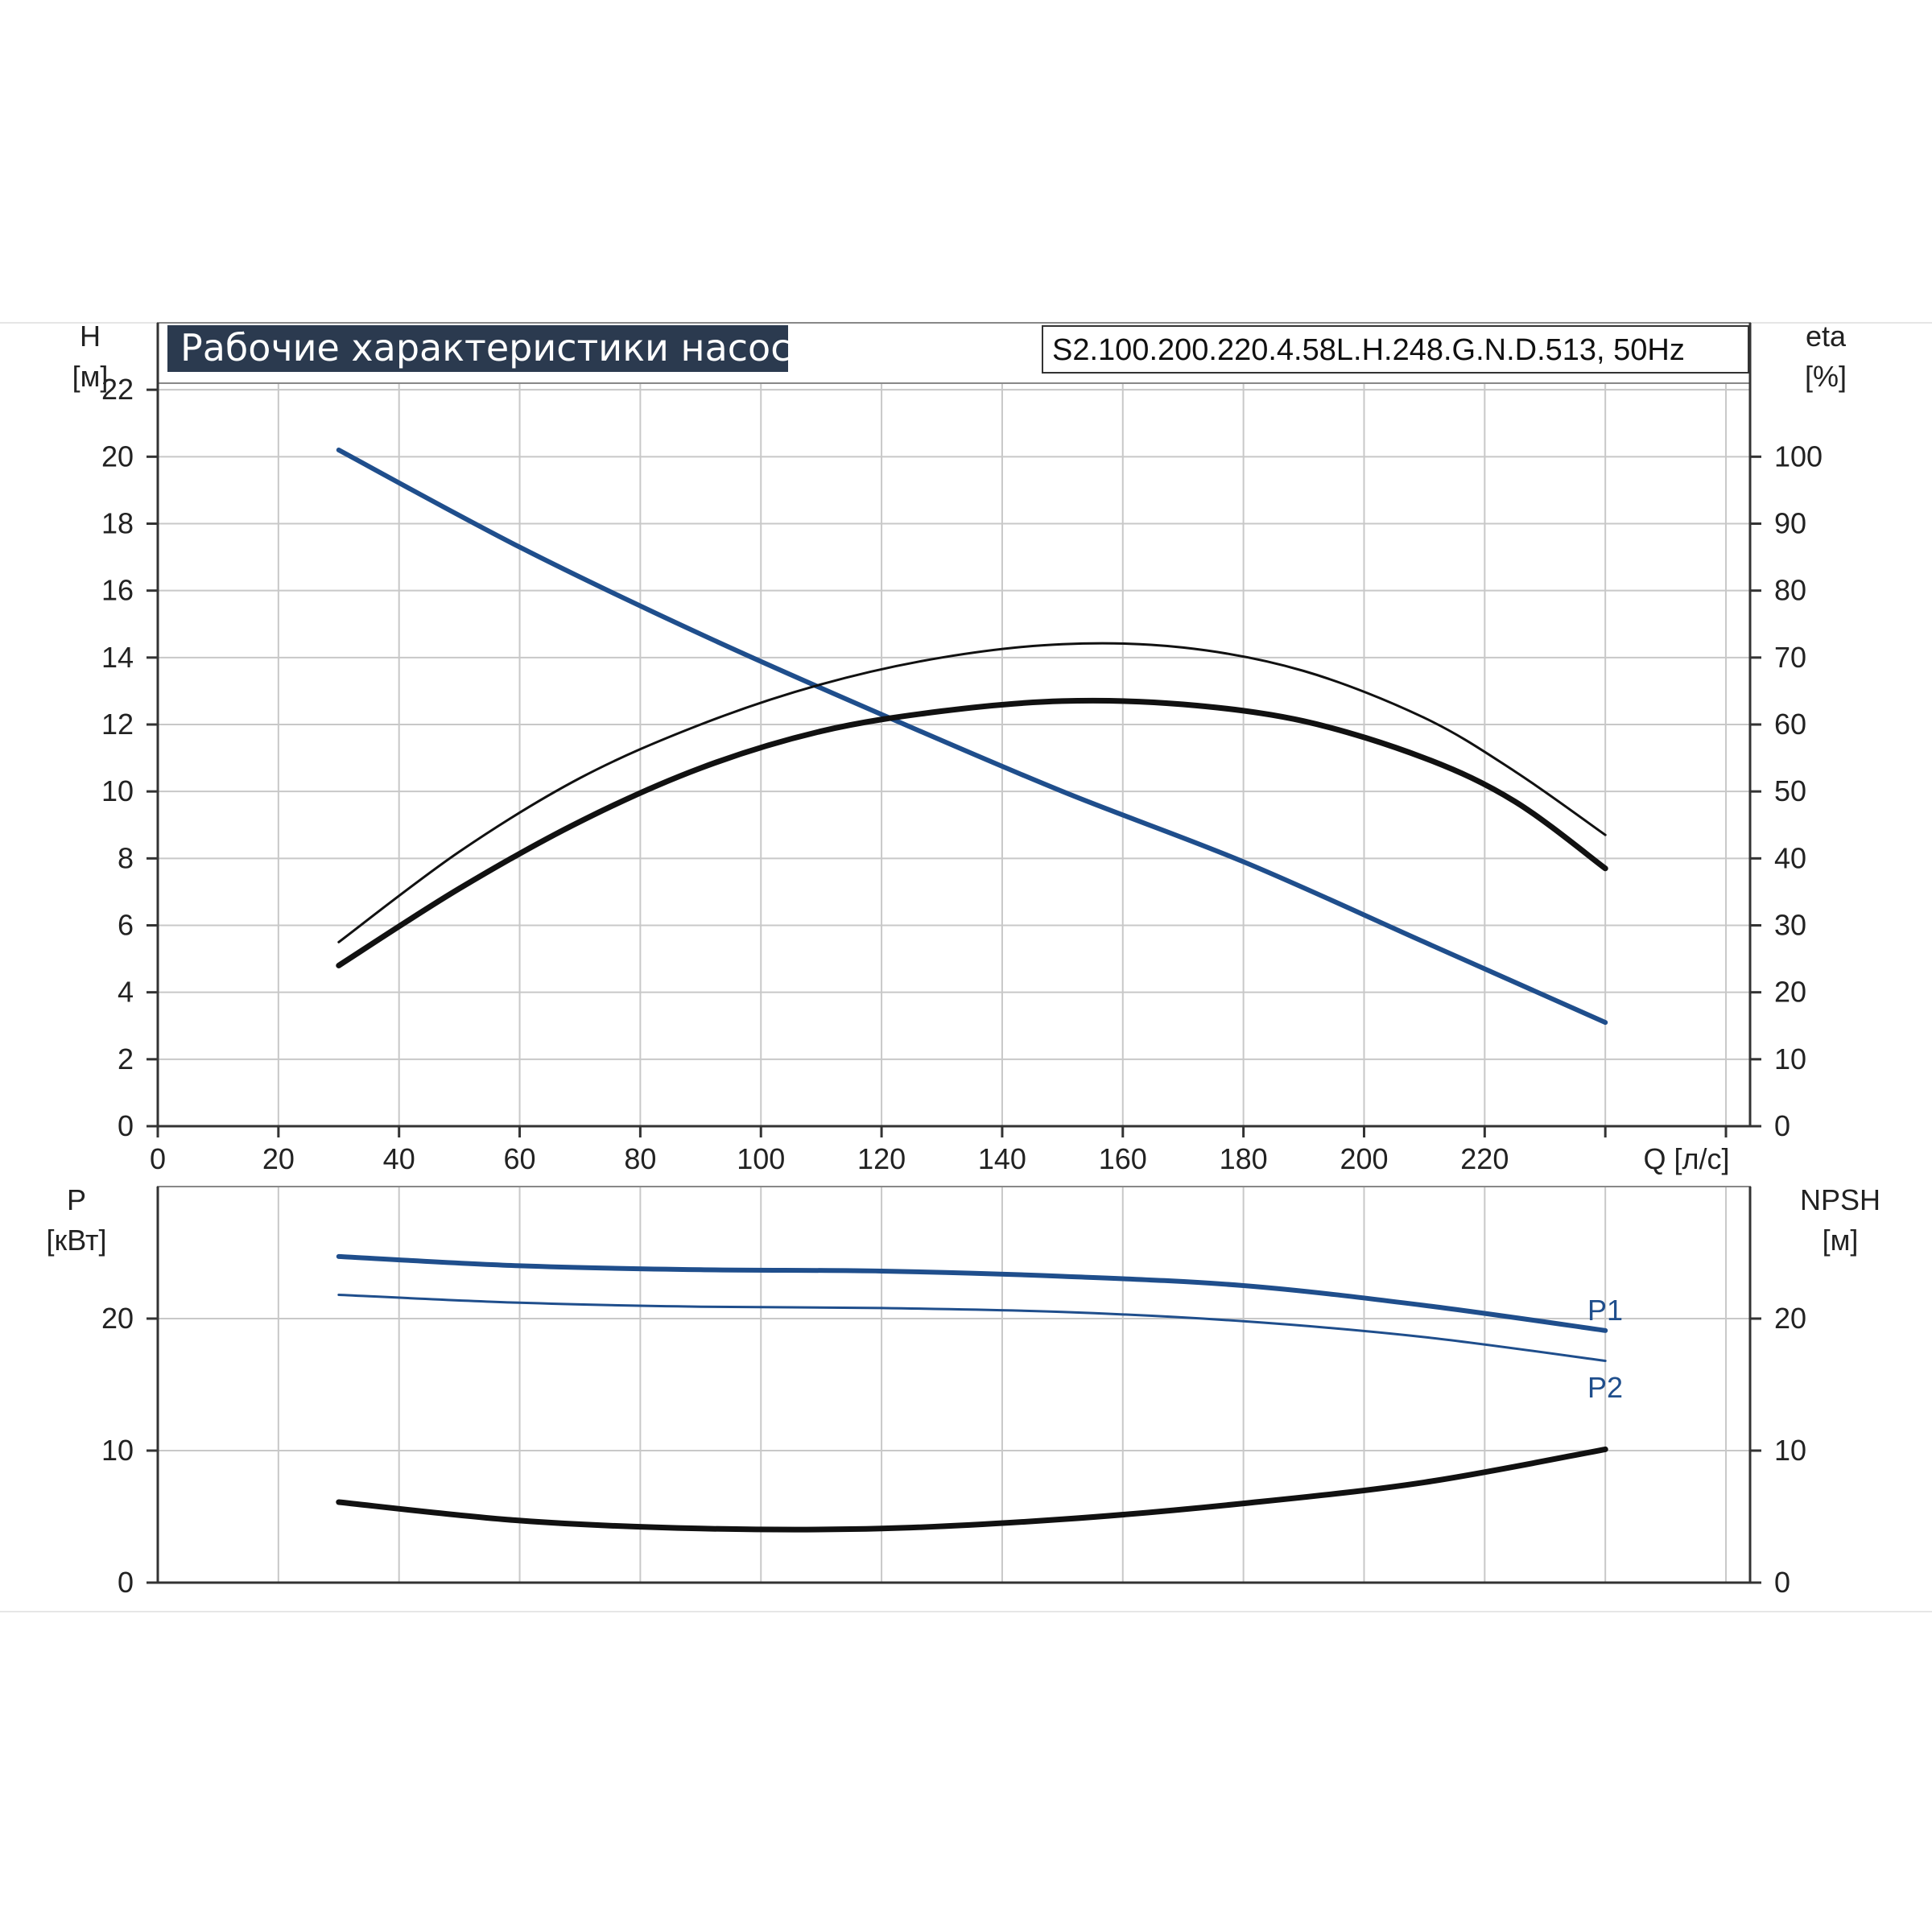 Image resolution: width=1932 pixels, height=1932 pixels. Describe the element at coordinates (117, 456) in the screenshot. I see `h-tick-label: 20` at that location.